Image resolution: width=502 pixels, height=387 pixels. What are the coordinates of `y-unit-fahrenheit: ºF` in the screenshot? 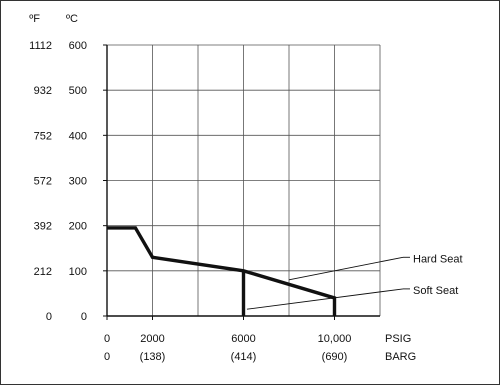 It's located at (34, 19).